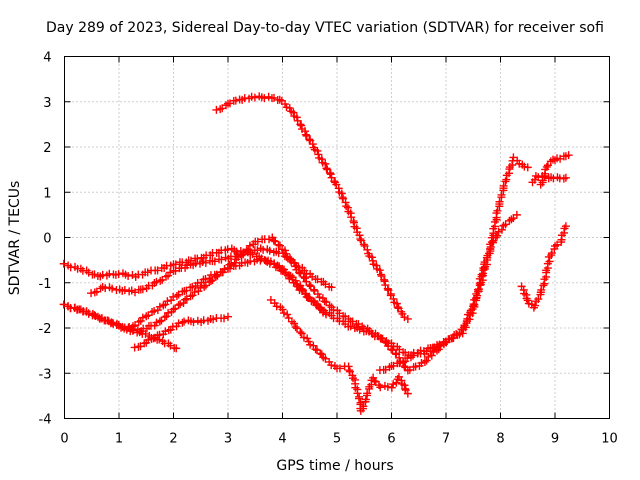  I want to click on x-tick-label: 7, so click(446, 439).